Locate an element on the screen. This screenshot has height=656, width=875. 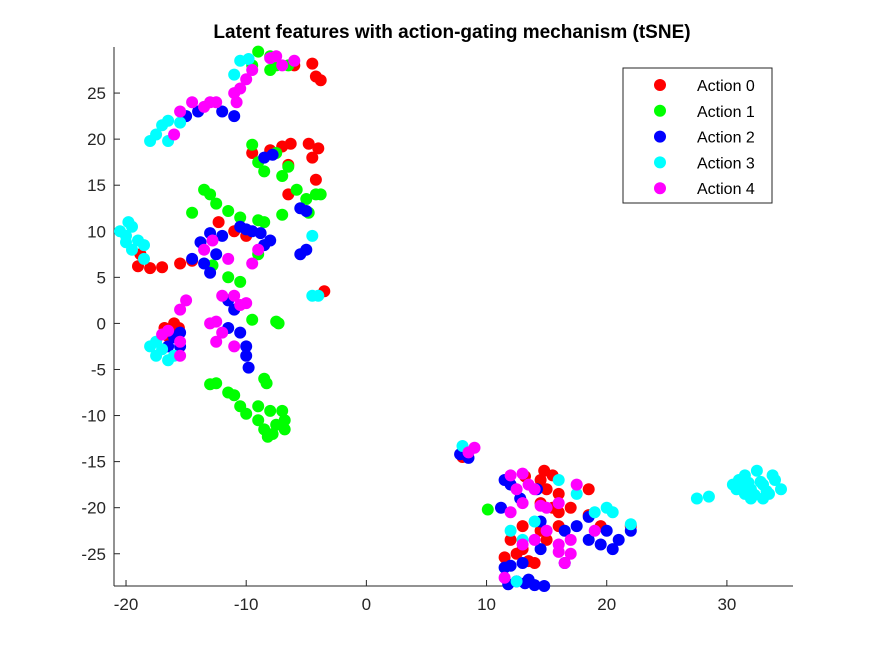
y-tick-label: -10 is located at coordinates (93, 416).